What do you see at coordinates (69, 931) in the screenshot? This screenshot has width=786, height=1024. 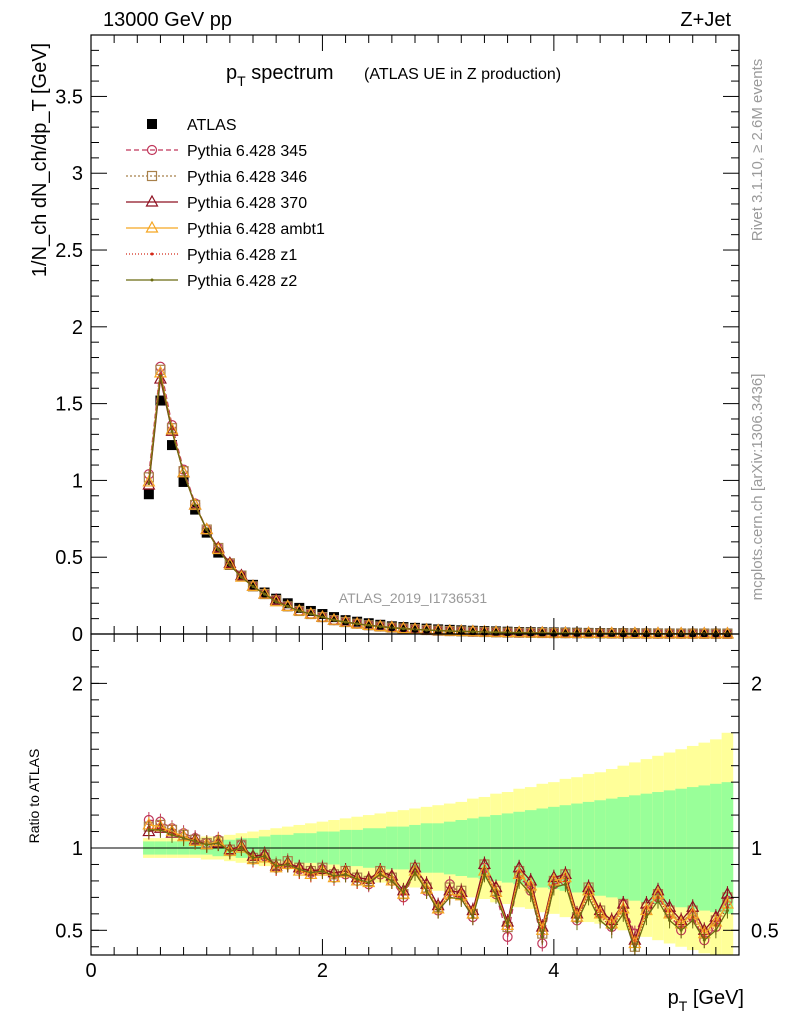 I see `ratio-y-tick-label: 0.5` at bounding box center [69, 931].